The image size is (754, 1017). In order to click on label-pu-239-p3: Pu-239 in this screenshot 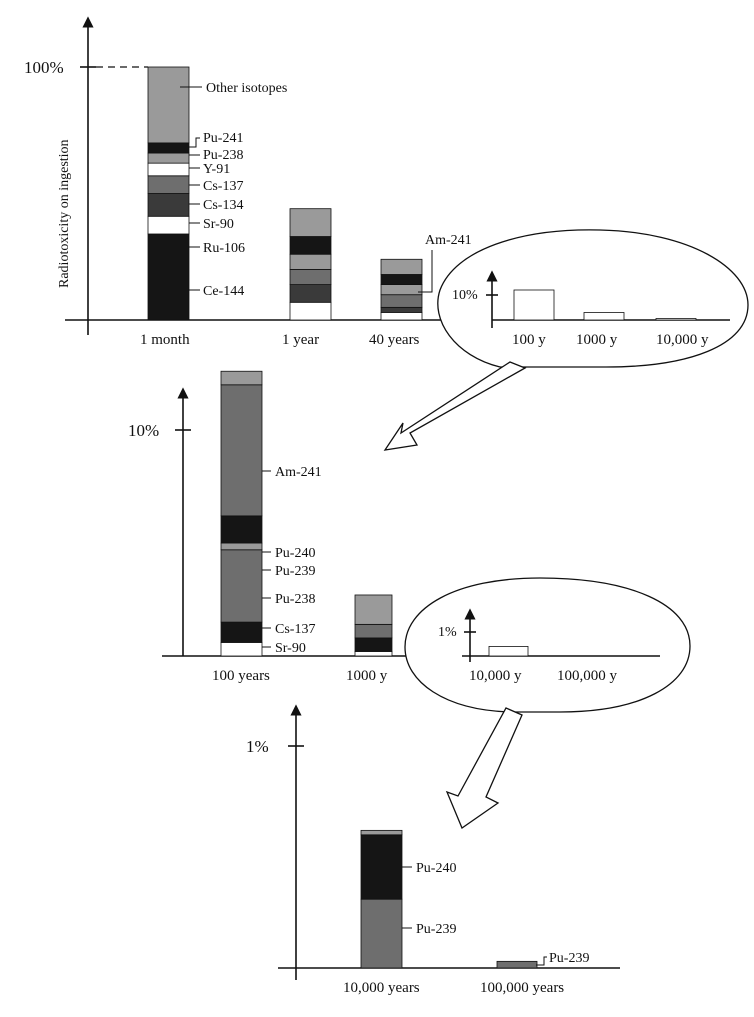, I will do `click(436, 929)`.